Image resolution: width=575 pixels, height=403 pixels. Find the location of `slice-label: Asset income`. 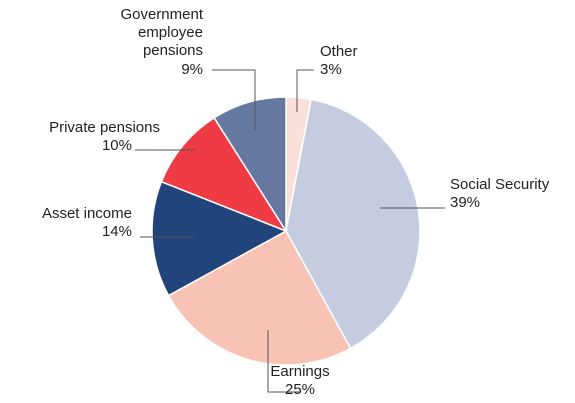

slice-label: Asset income is located at coordinates (86, 213).